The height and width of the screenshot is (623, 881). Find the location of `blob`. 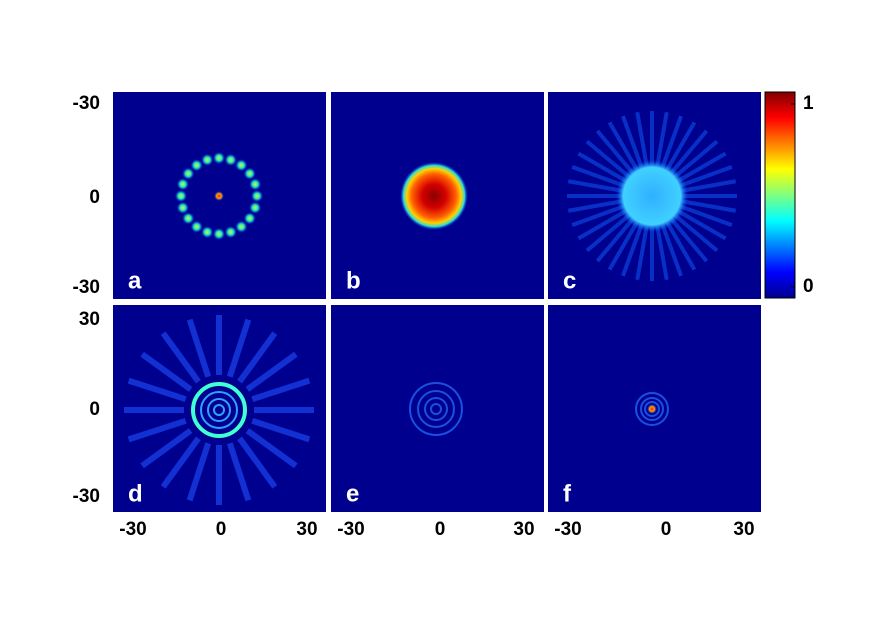

blob is located at coordinates (434, 196).